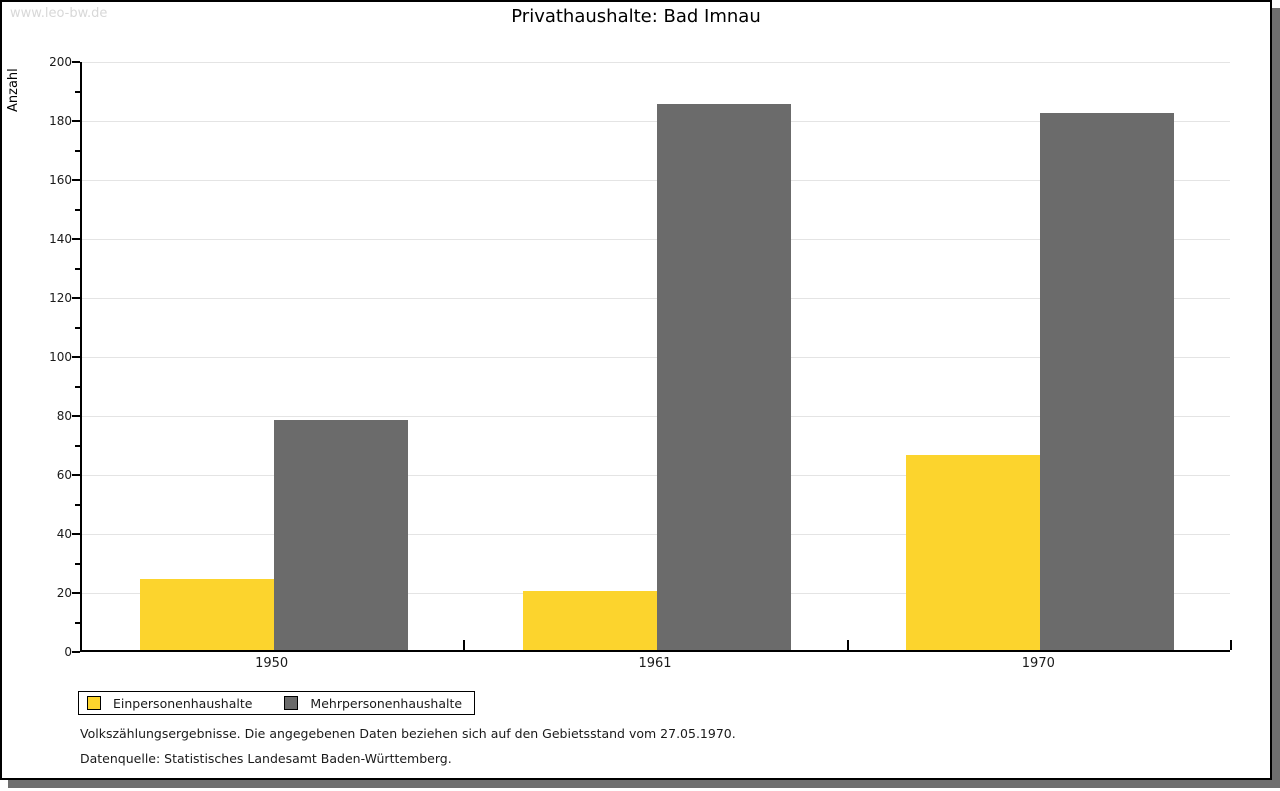 The width and height of the screenshot is (1280, 791). I want to click on y-tick-label: 140, so click(60, 239).